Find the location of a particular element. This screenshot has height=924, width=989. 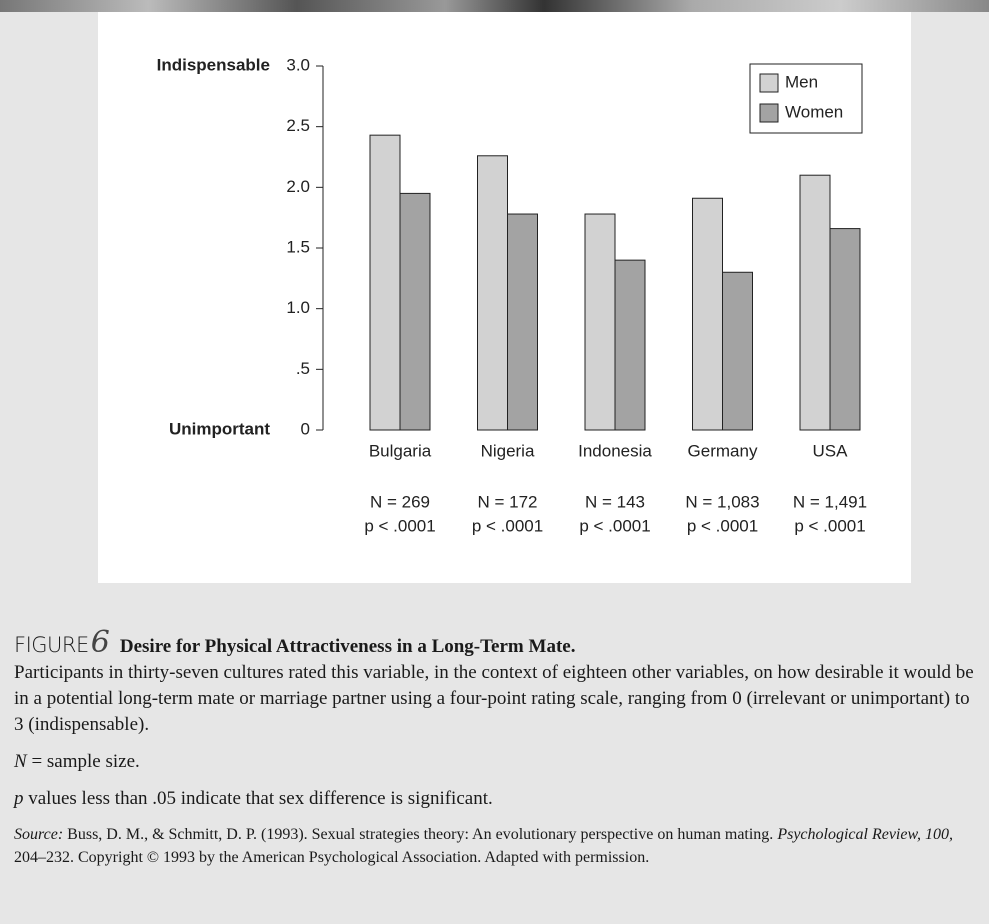

x-tick-label: Bulgaria is located at coordinates (400, 450).